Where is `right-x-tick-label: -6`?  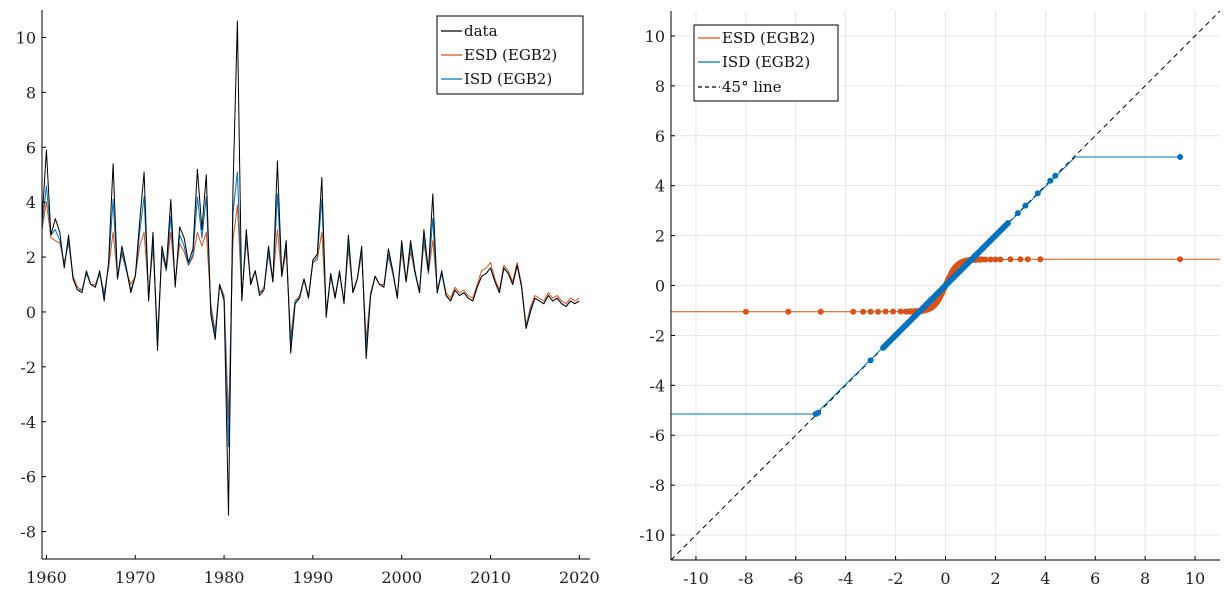 right-x-tick-label: -6 is located at coordinates (796, 578).